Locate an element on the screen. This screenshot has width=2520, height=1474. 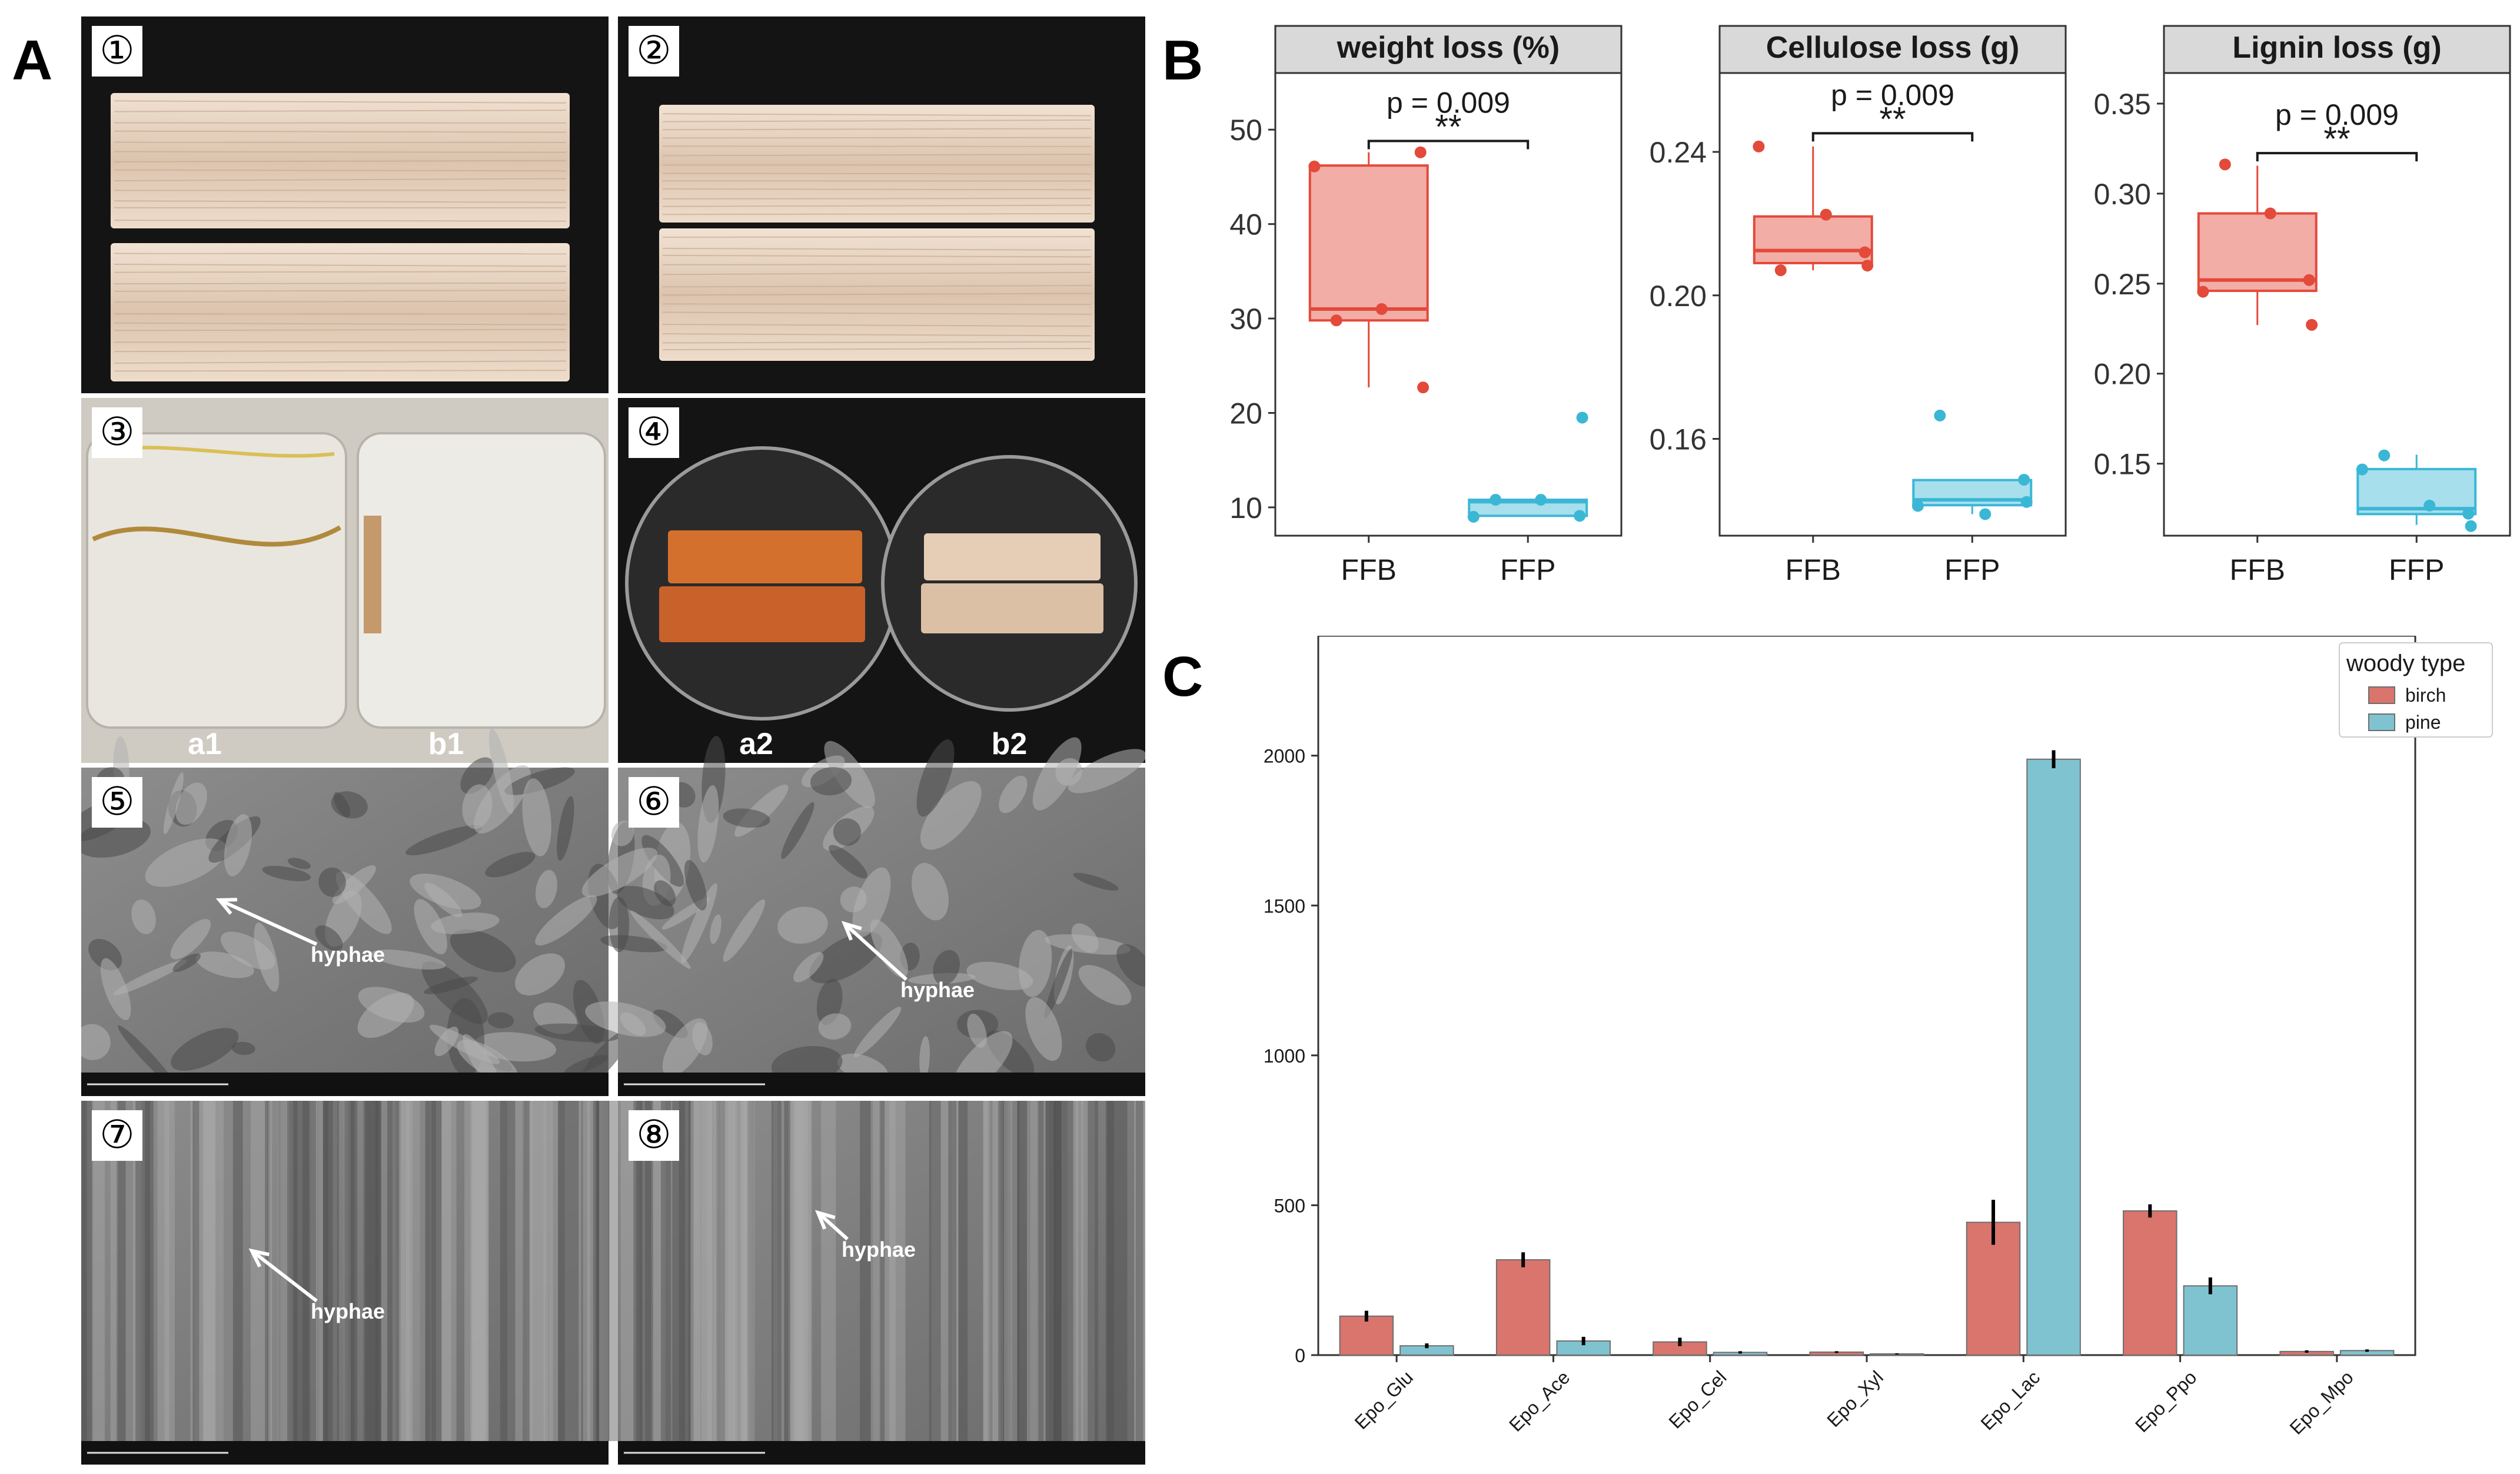
facet-title: weight loss (%) is located at coordinates (1448, 48).